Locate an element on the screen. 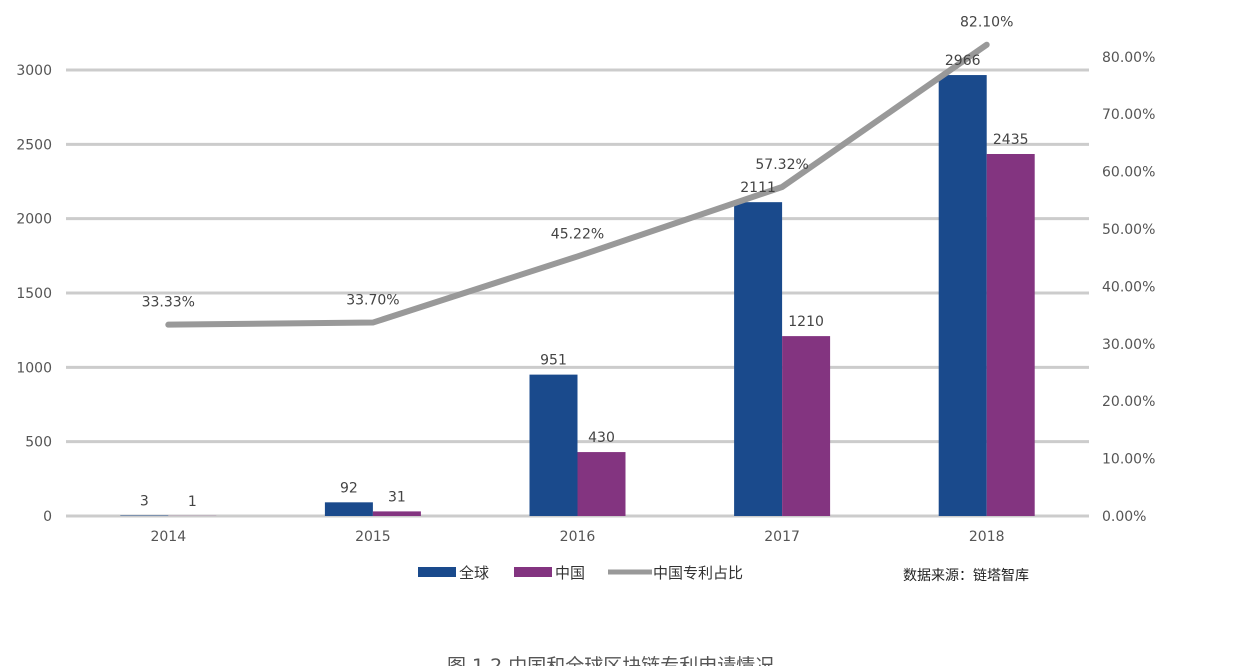 This screenshot has width=1249, height=666. bar-value-label: 1 is located at coordinates (192, 502).